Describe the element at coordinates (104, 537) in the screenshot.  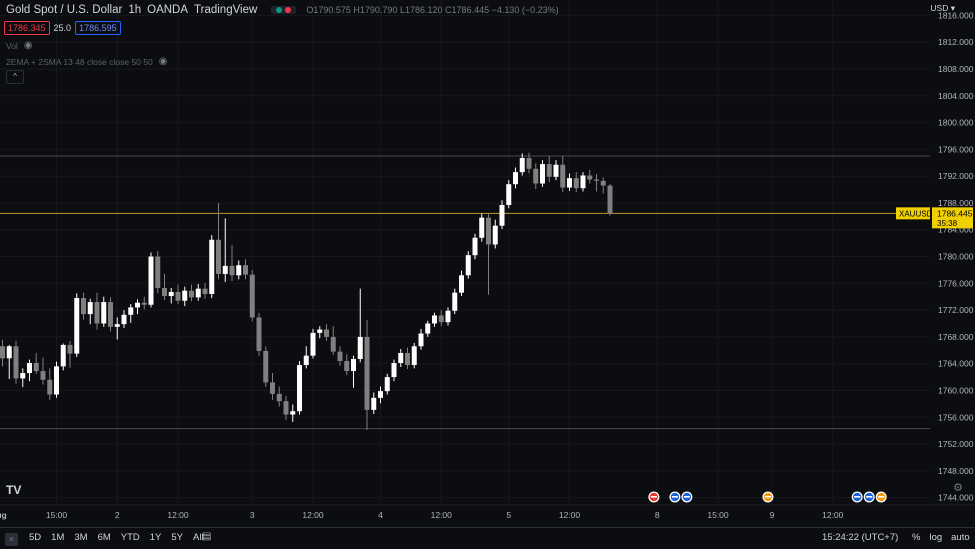
I see `range-6m: 6M` at that location.